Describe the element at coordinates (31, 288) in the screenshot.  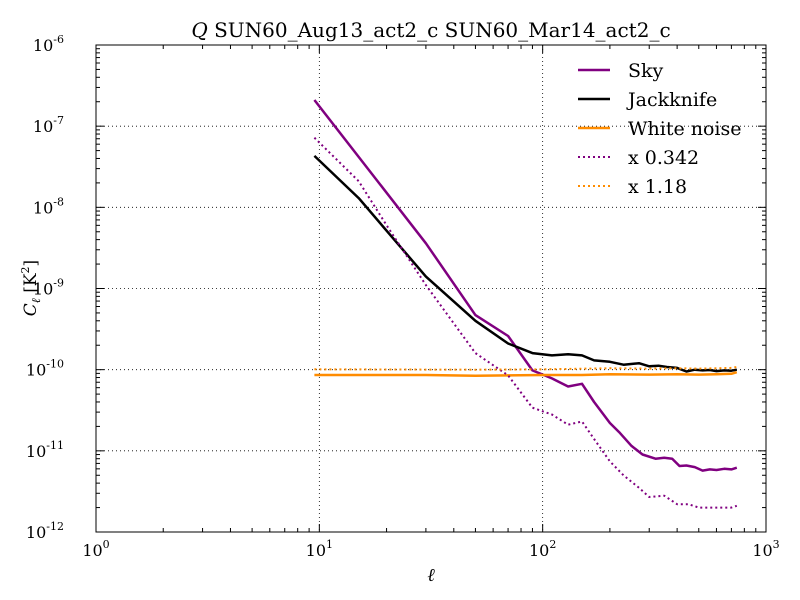
I see `y-axis-label: Cℓ [K2]` at that location.